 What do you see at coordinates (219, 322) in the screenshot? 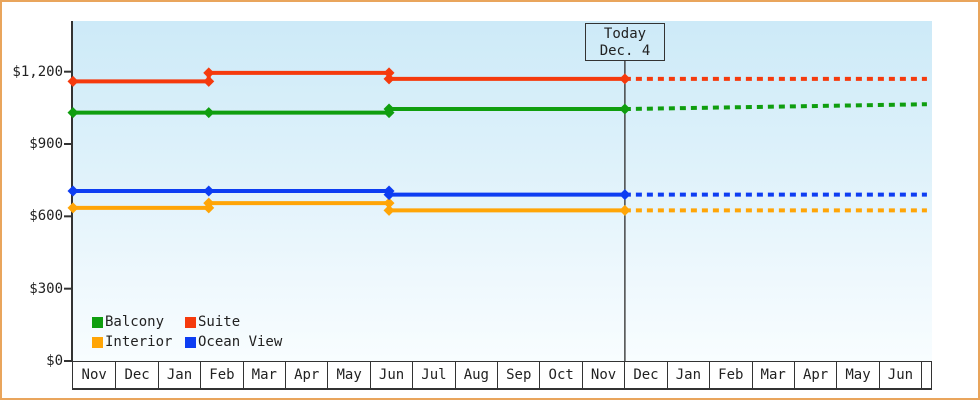
I see `legend-label: Suite` at bounding box center [219, 322].